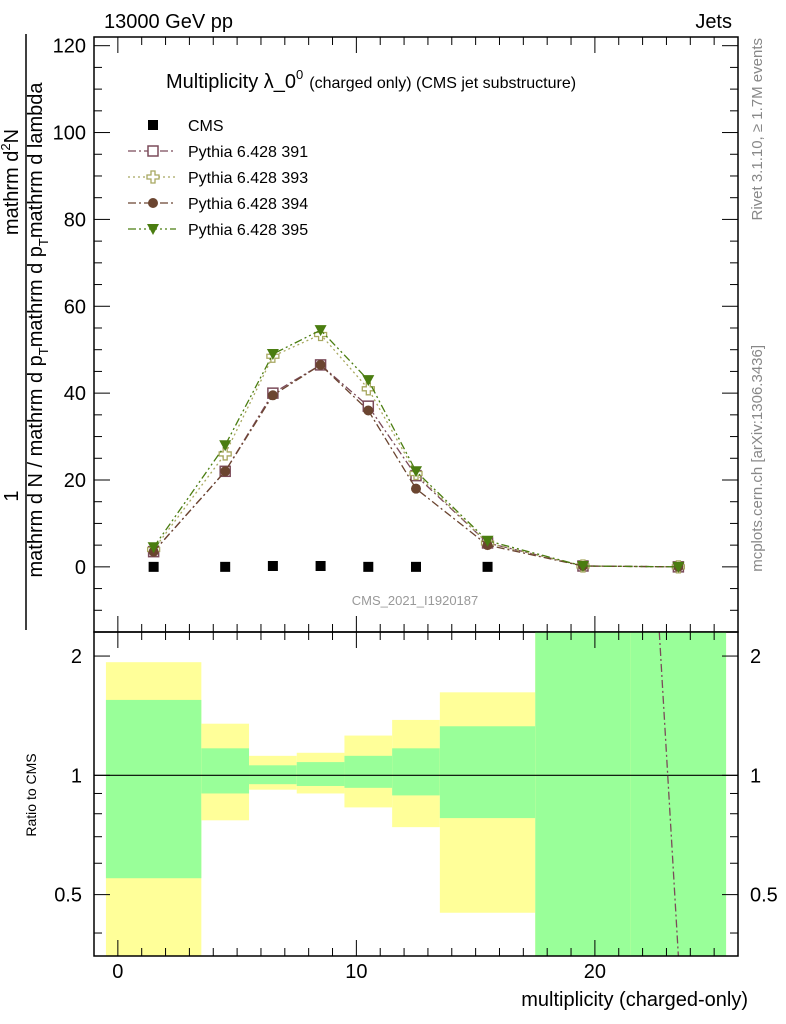 The height and width of the screenshot is (1024, 786). I want to click on legend-entry: CMS, so click(186, 126).